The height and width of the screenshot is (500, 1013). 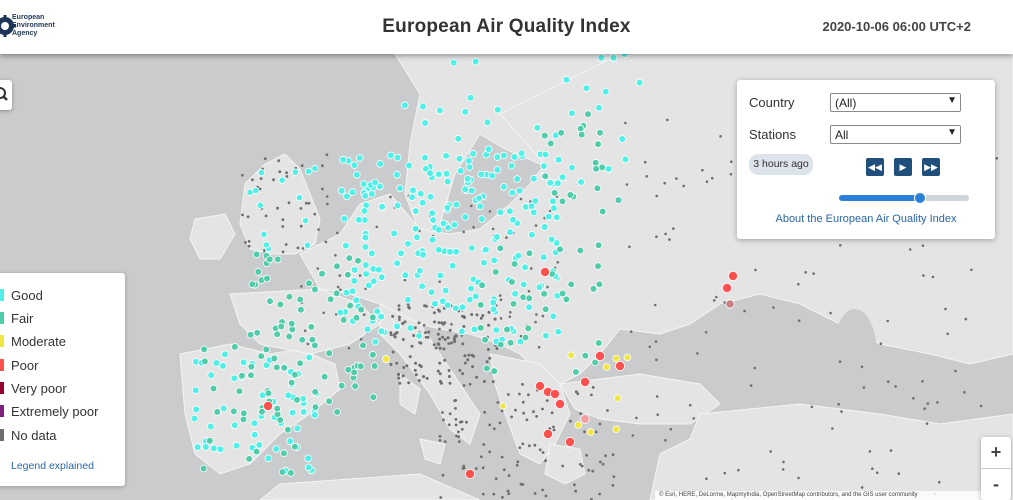 I want to click on rewind-button: ◀◀, so click(x=875, y=167).